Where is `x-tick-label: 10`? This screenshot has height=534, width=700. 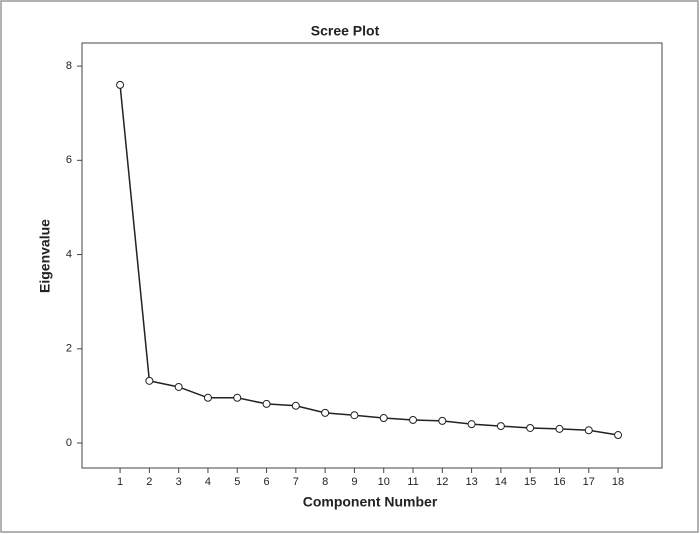
x-tick-label: 10 is located at coordinates (384, 482).